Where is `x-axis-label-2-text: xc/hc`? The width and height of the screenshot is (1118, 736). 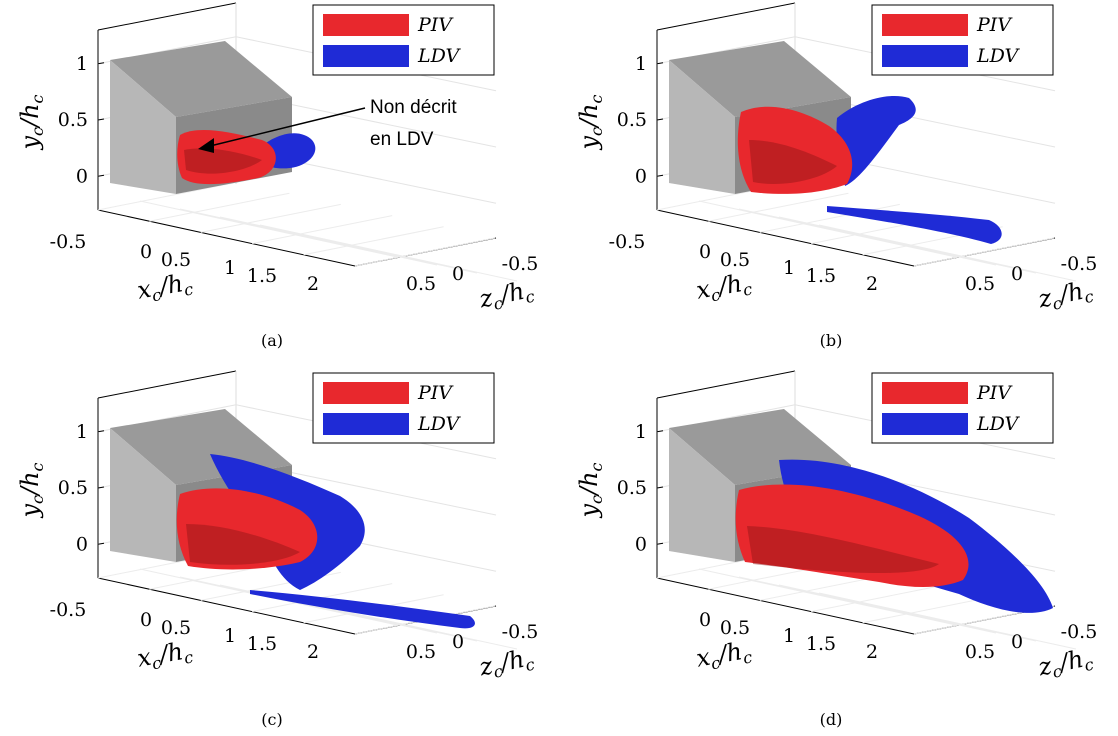
x-axis-label-2-text: xc/hc is located at coordinates (165, 656).